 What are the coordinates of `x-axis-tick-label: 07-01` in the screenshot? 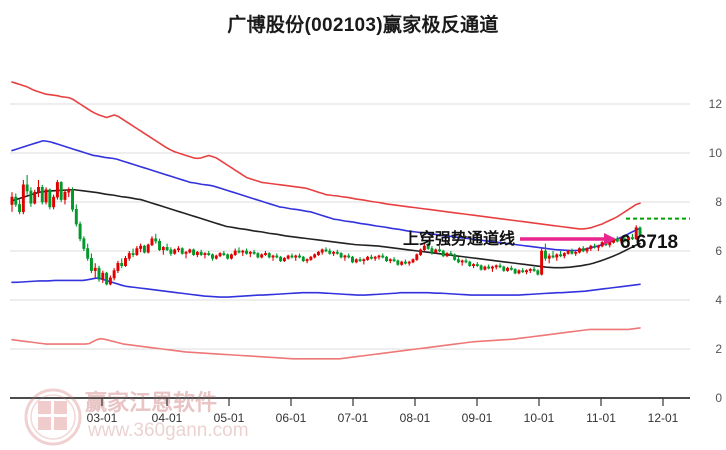 It's located at (353, 418).